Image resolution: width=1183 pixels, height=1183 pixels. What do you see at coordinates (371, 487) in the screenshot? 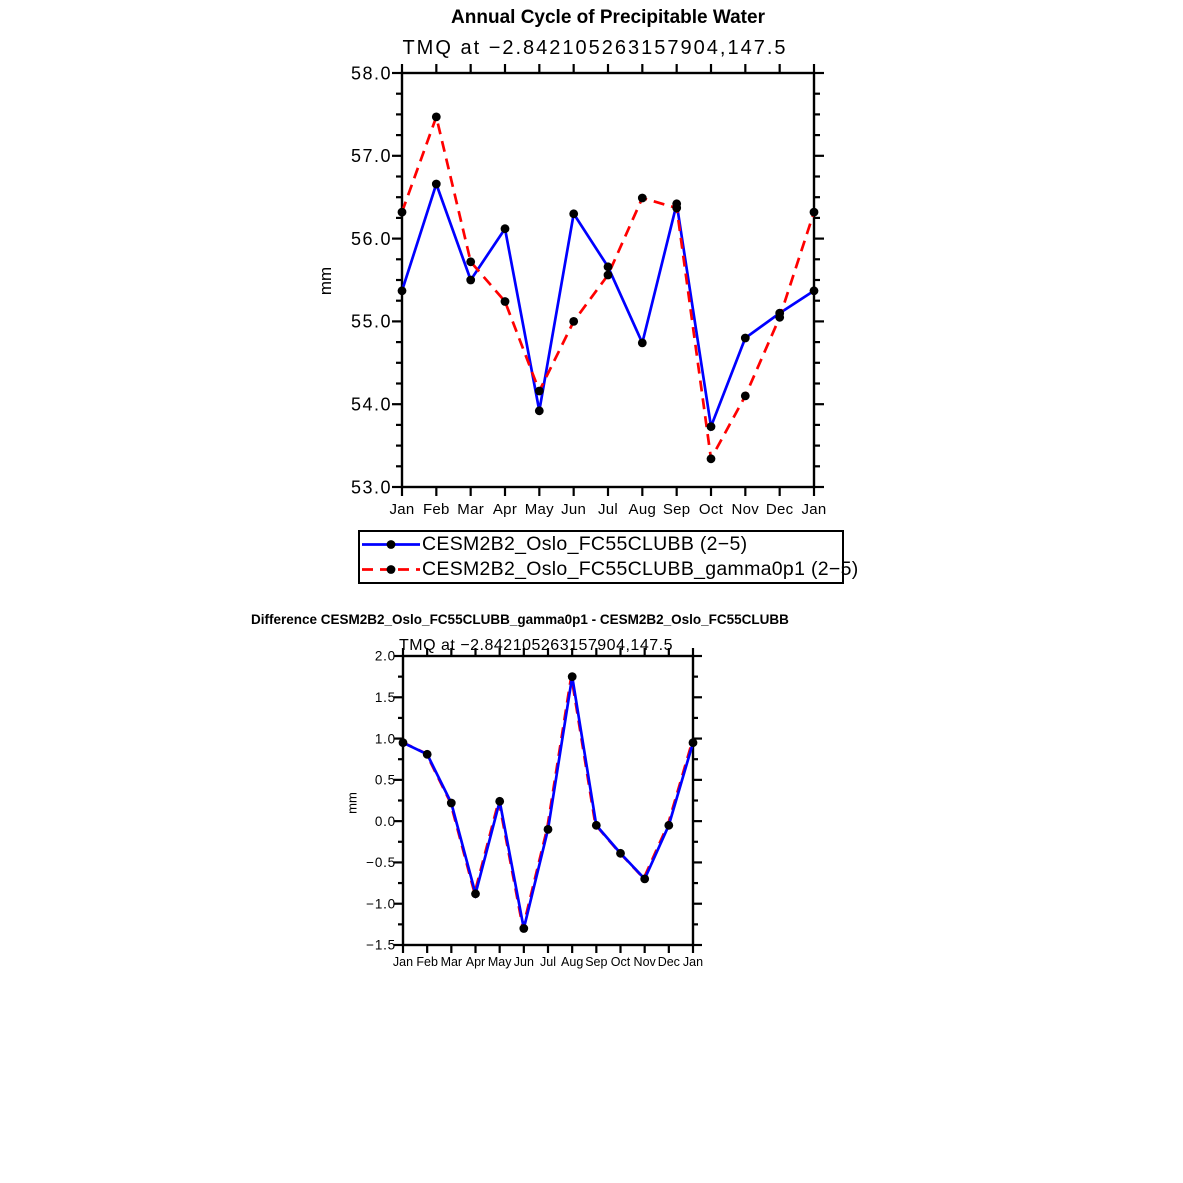
I see `svg-text: 53.0` at bounding box center [371, 487].